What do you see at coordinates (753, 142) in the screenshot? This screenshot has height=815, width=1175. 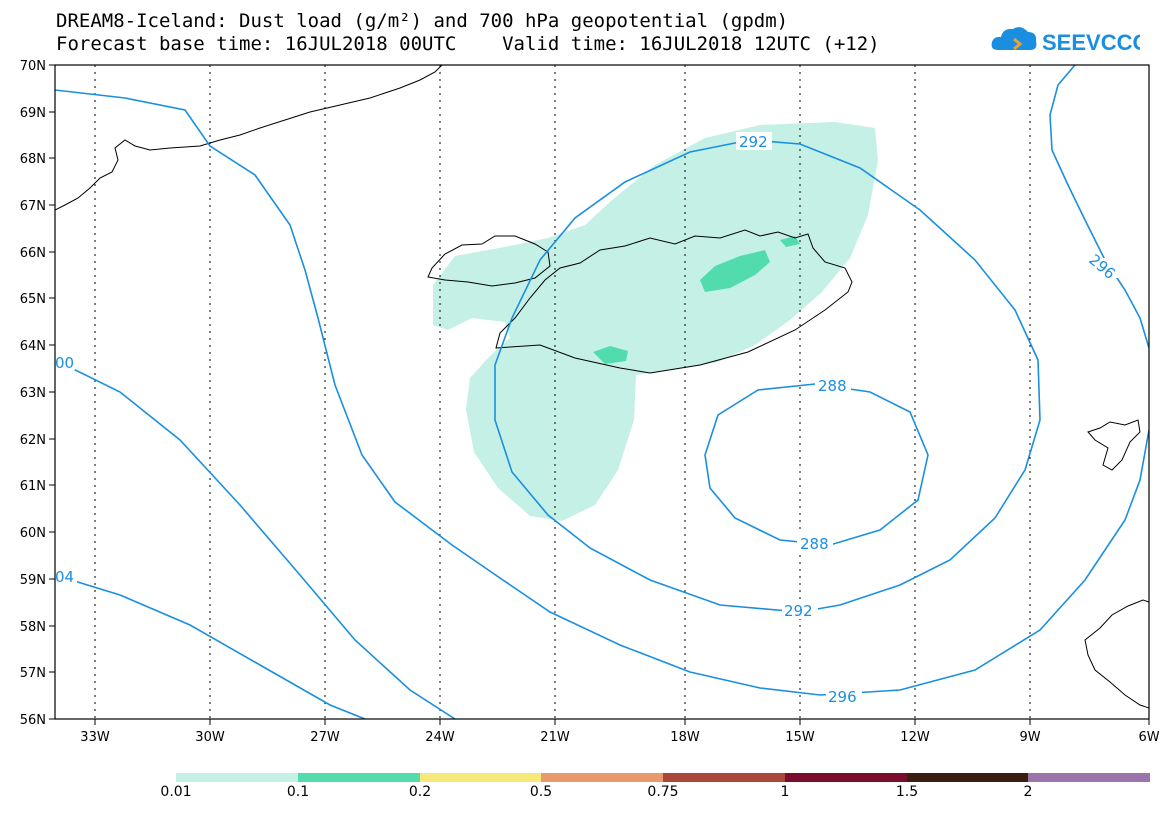 I see `contour-label-292: 292` at bounding box center [753, 142].